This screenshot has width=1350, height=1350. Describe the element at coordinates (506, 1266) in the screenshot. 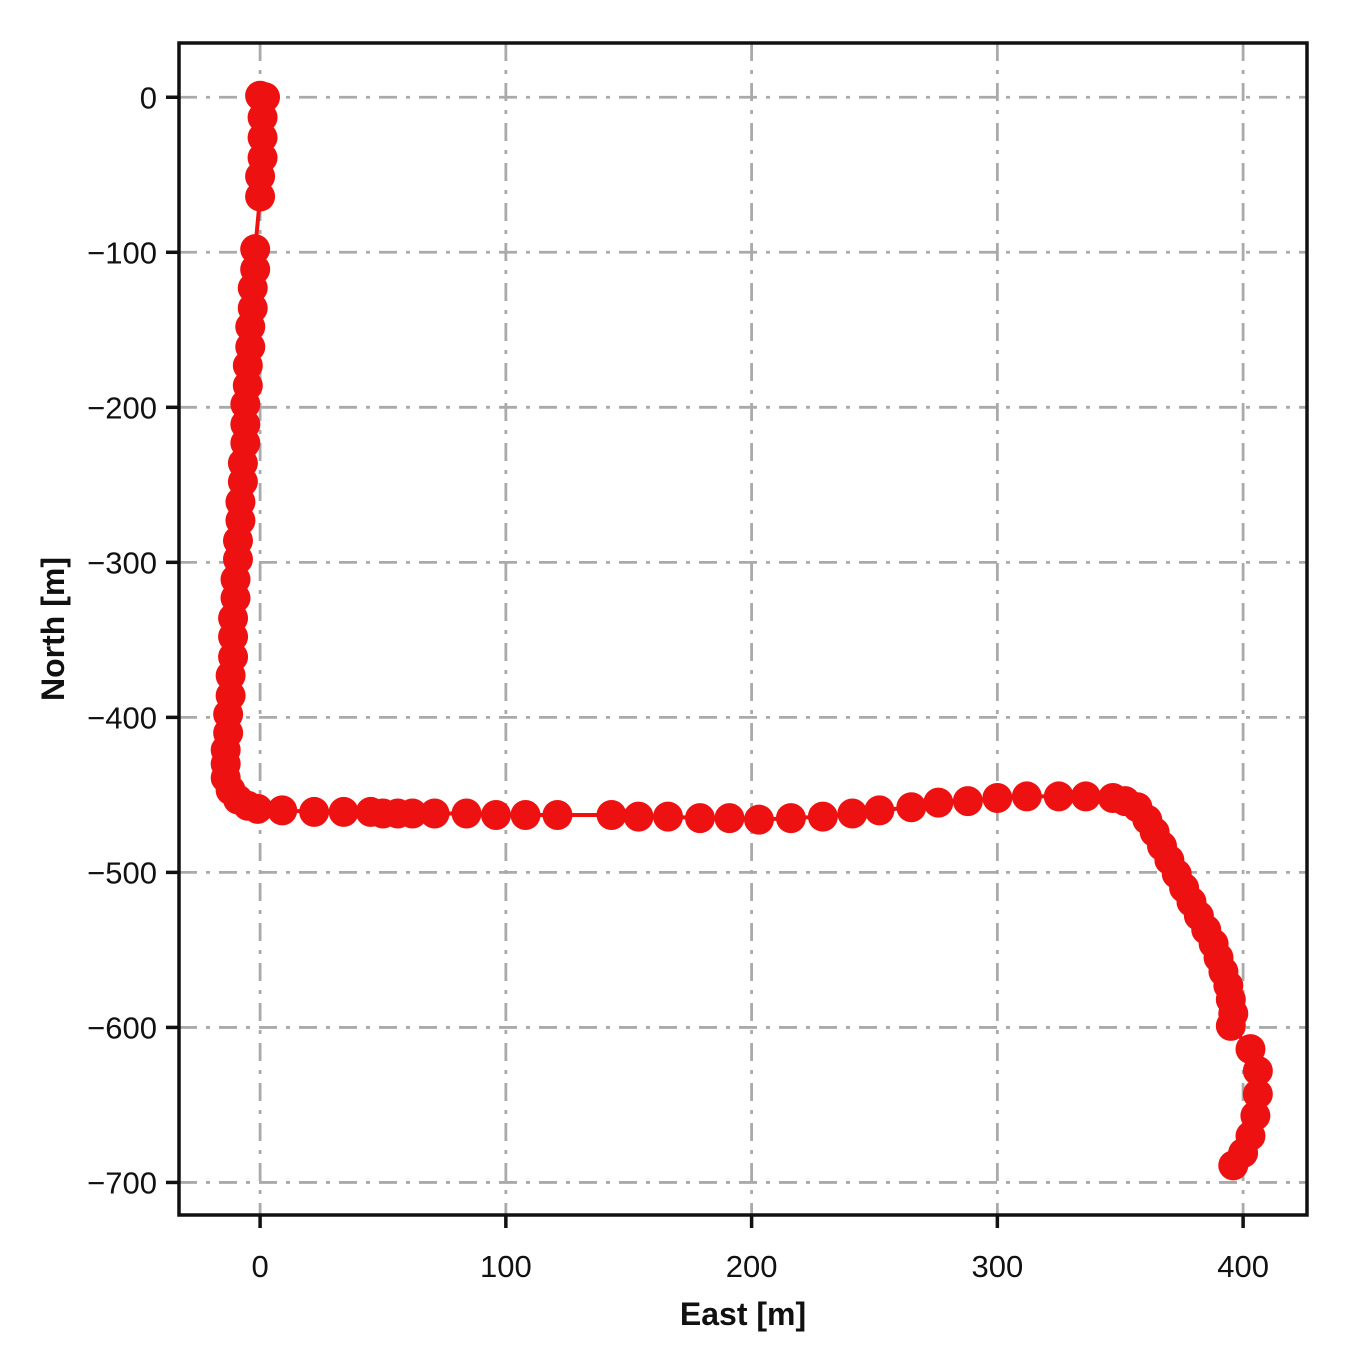

I see `x-tick-label: 100` at that location.